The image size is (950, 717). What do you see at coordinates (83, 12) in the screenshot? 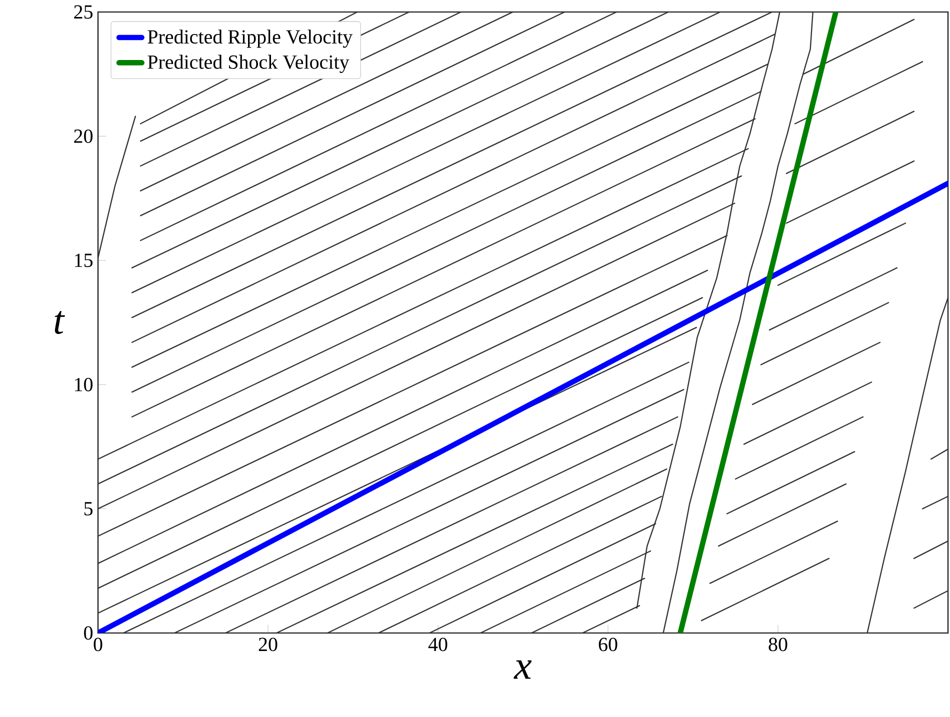
I see `y-tick-label: 25` at bounding box center [83, 12].